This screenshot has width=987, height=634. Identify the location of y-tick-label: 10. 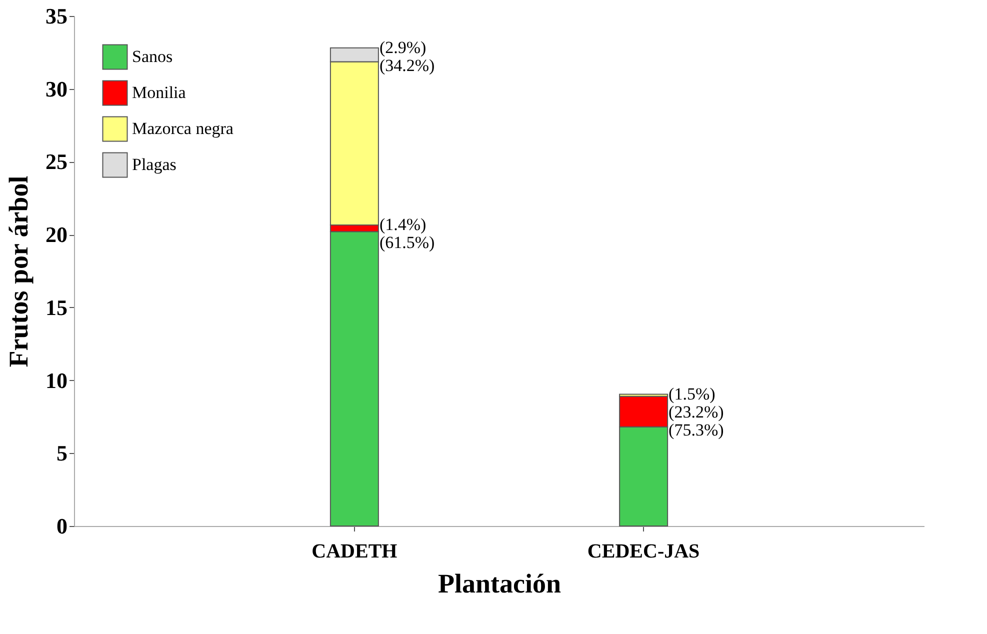
(57, 380).